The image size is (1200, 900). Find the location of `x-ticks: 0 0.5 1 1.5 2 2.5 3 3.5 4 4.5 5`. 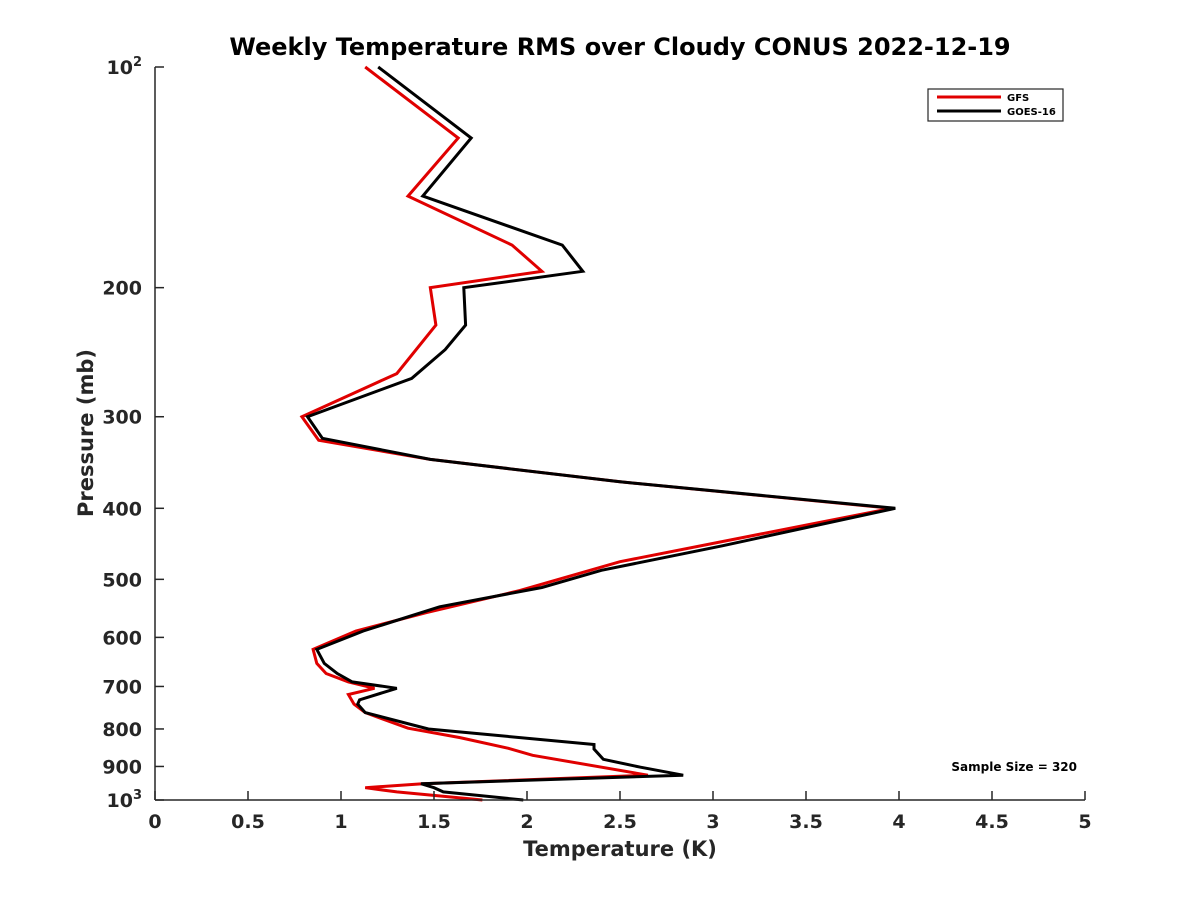

x-ticks: 0 0.5 1 1.5 2 2.5 3 3.5 4 4.5 5 is located at coordinates (620, 812).